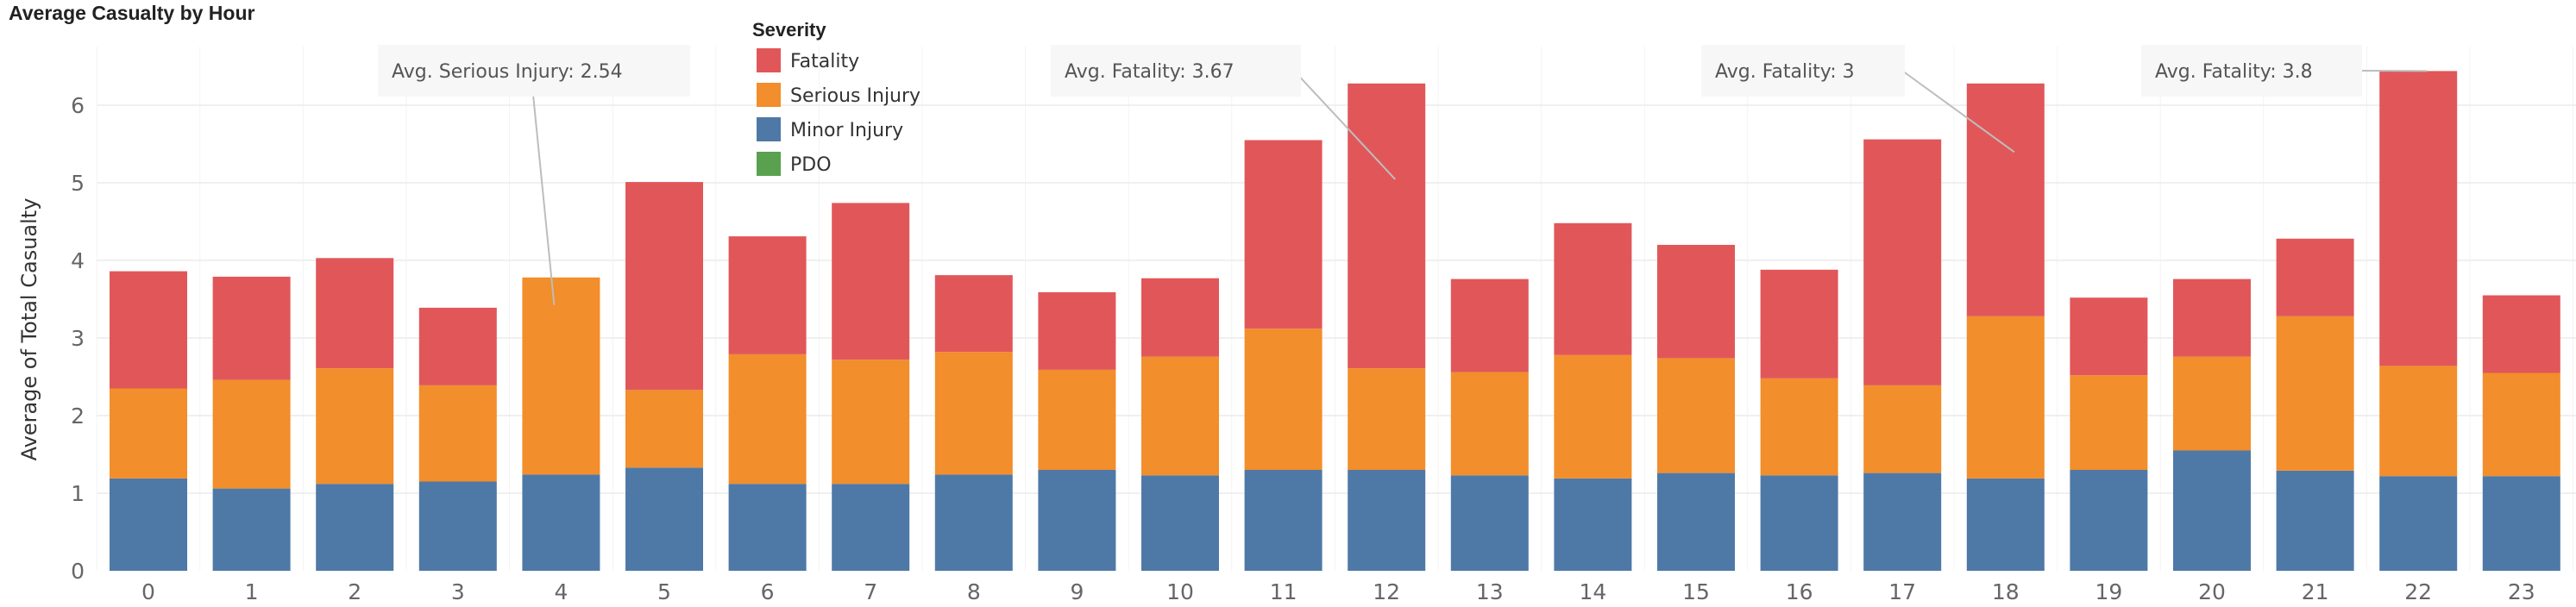 This screenshot has width=2576, height=607. What do you see at coordinates (78, 493) in the screenshot?
I see `y-tick-label: 1` at bounding box center [78, 493].